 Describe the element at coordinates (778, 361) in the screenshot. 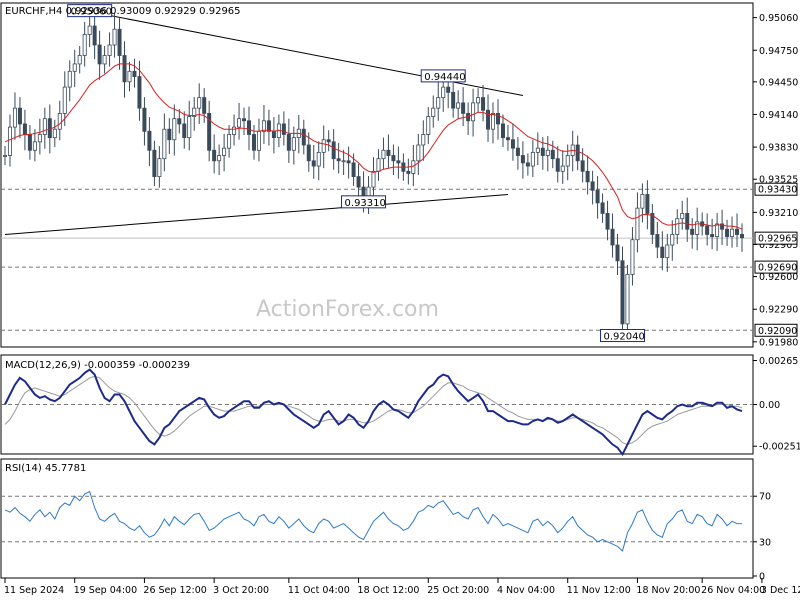

I see `macd-y-tick-label: 0.00265` at that location.